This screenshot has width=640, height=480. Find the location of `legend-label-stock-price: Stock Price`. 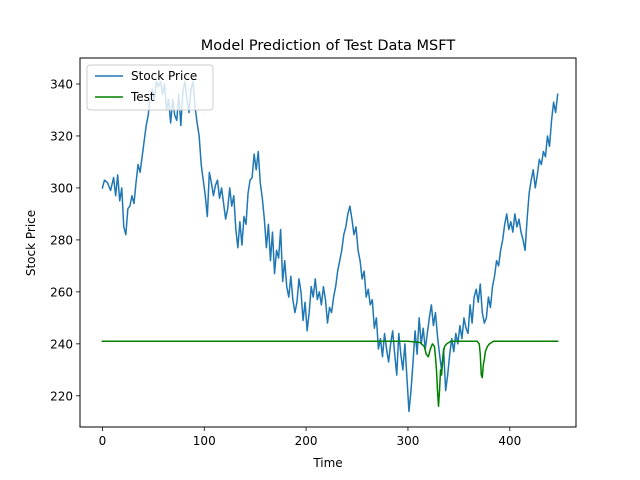

legend-label-stock-price: Stock Price is located at coordinates (164, 76).